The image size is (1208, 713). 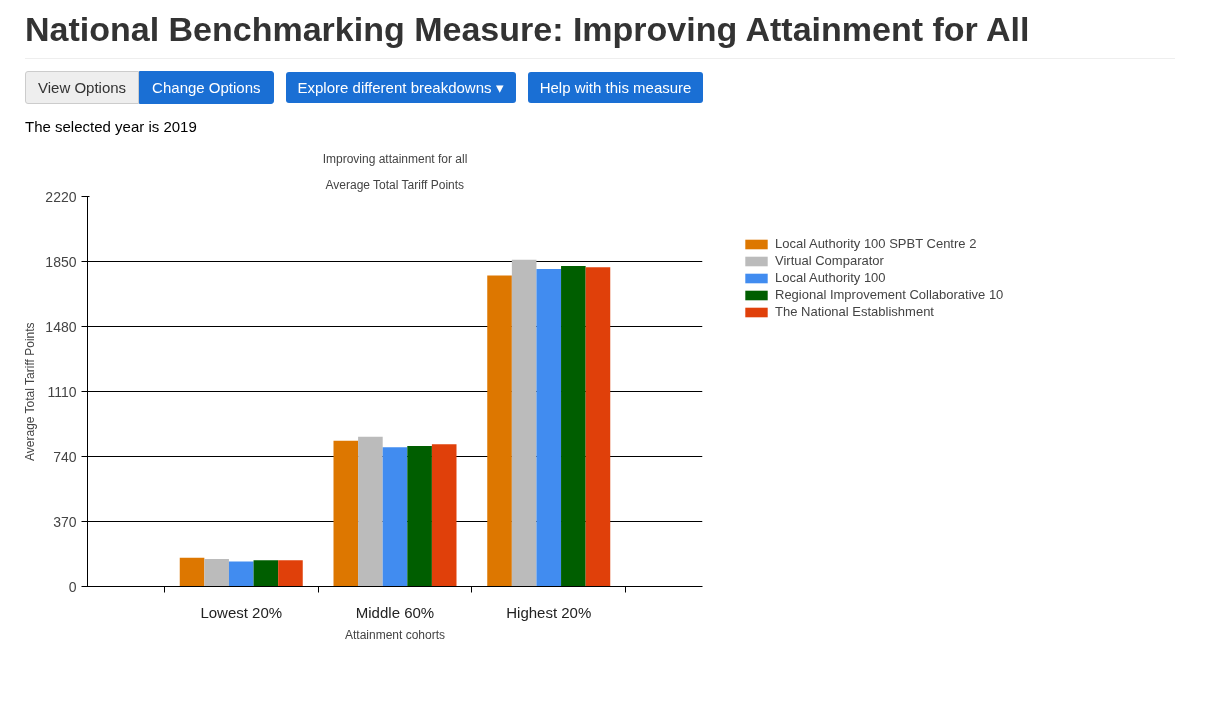 I want to click on x-tick-label: Highest 20%, so click(x=549, y=612).